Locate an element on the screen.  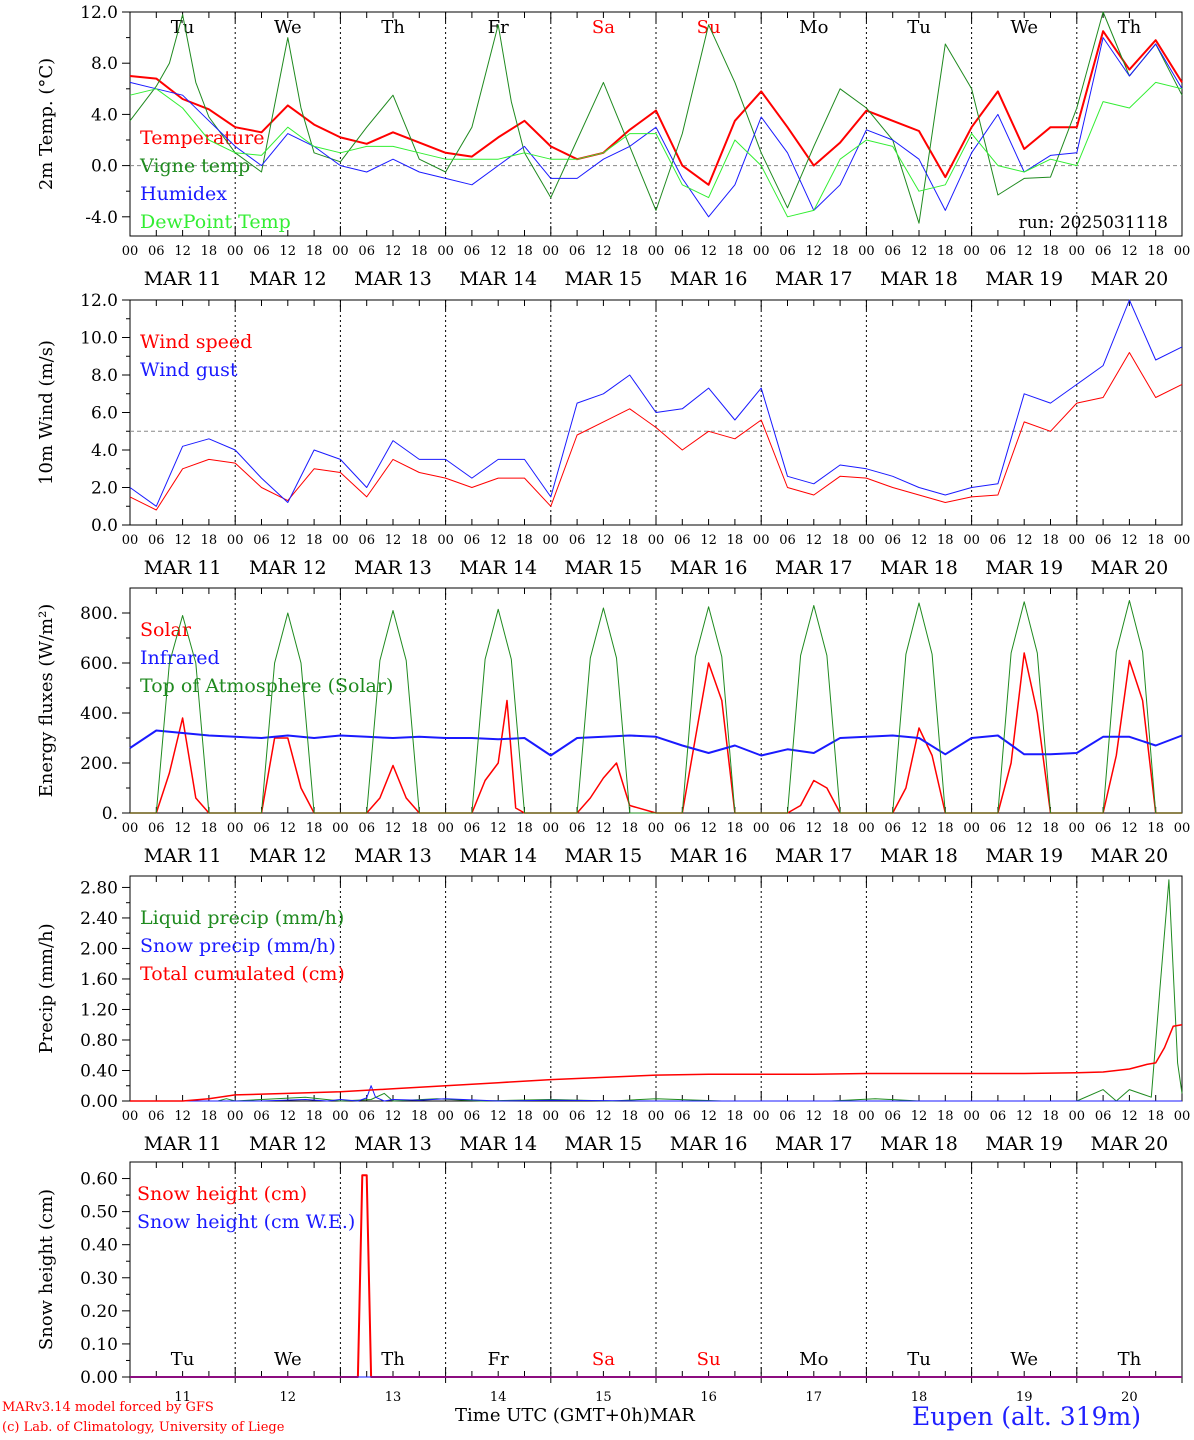
y-tick-label: 8.0 is located at coordinates (104, 64).